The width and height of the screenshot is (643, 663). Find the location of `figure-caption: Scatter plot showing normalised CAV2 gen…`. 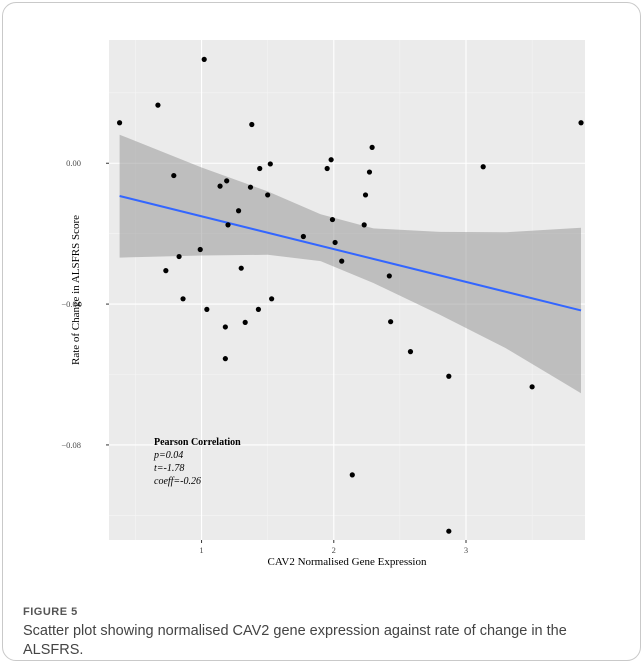

figure-caption: Scatter plot showing normalised CAV2 gen… is located at coordinates (295, 640).